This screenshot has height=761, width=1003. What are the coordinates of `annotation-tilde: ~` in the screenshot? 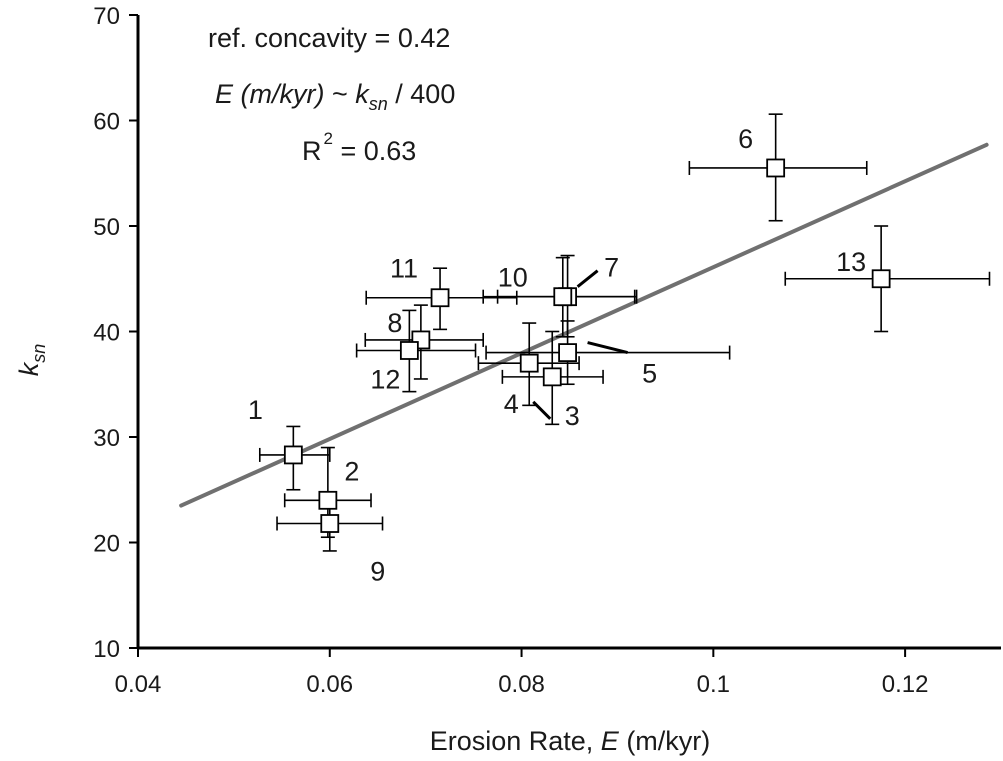 It's located at (339, 94).